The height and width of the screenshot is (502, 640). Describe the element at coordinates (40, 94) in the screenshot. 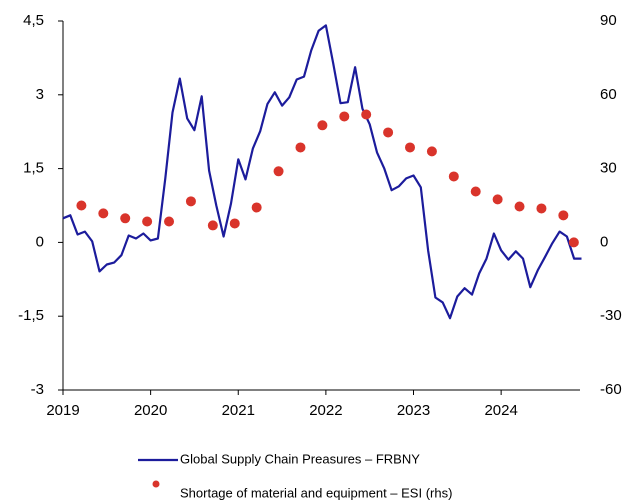

I see `y-tick-label: 3` at that location.